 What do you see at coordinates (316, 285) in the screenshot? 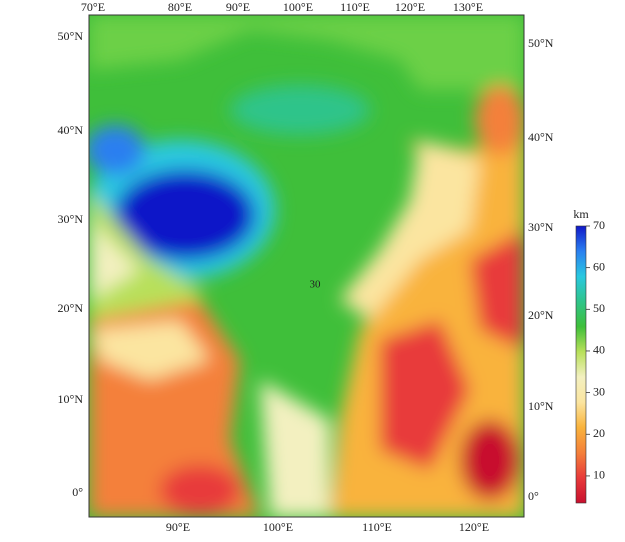
I see `contour-label: 30` at bounding box center [316, 285].